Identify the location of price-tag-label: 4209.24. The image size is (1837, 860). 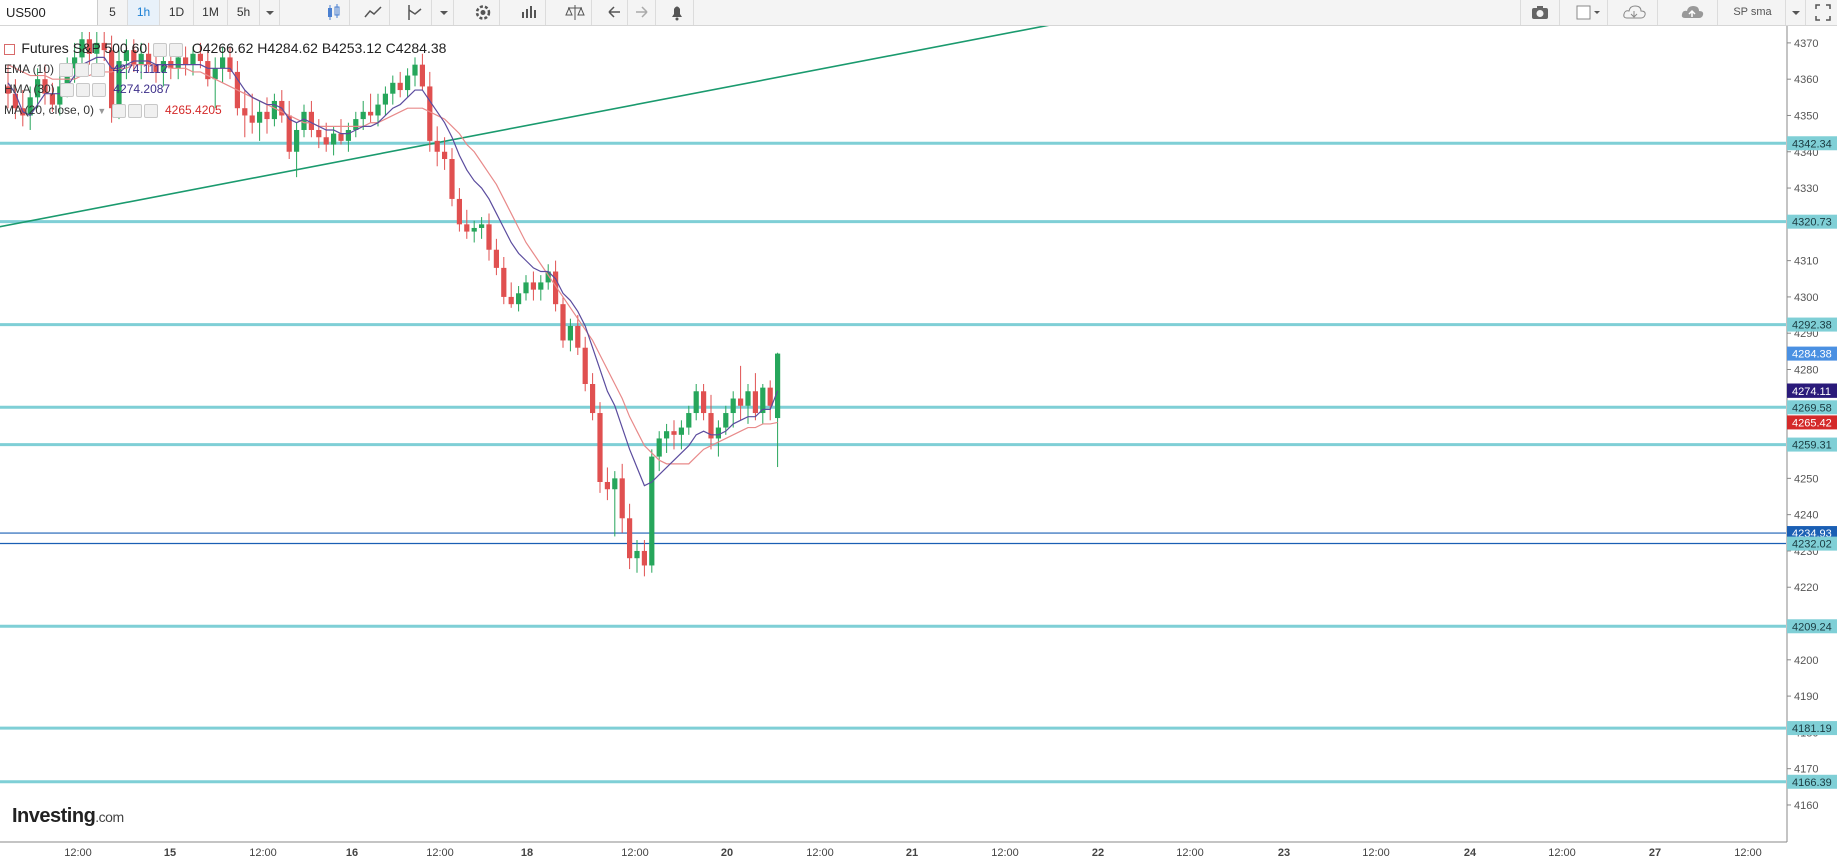
(1812, 627).